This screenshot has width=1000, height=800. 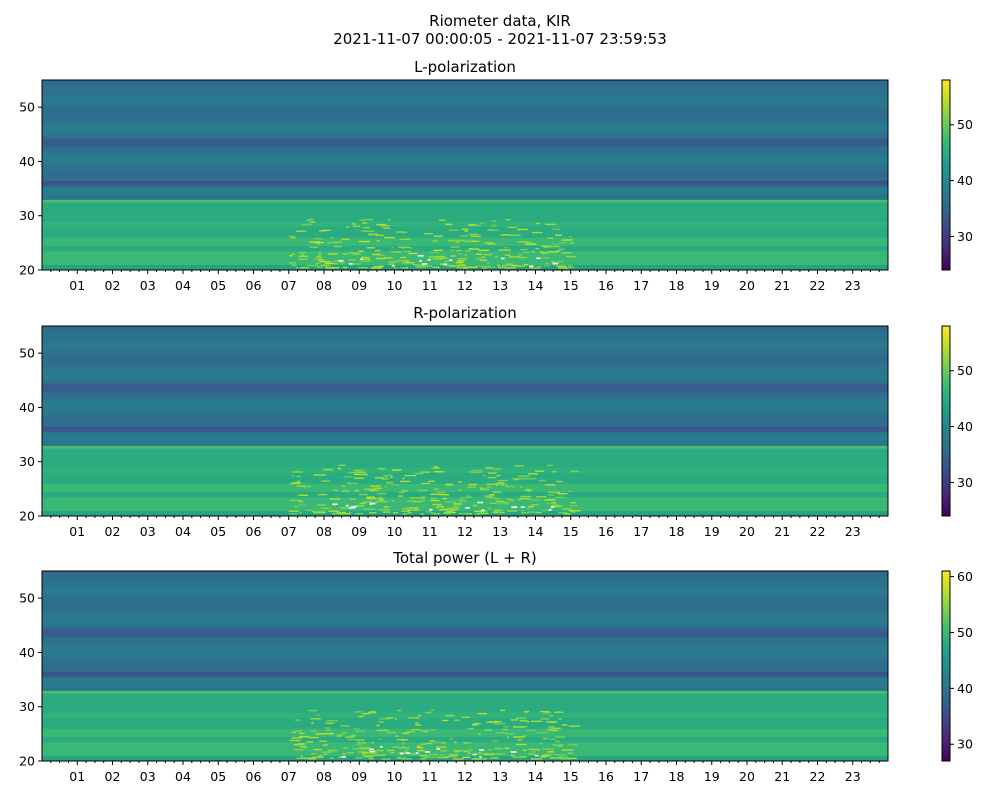 I want to click on x-tick-label: 22, so click(x=818, y=531).